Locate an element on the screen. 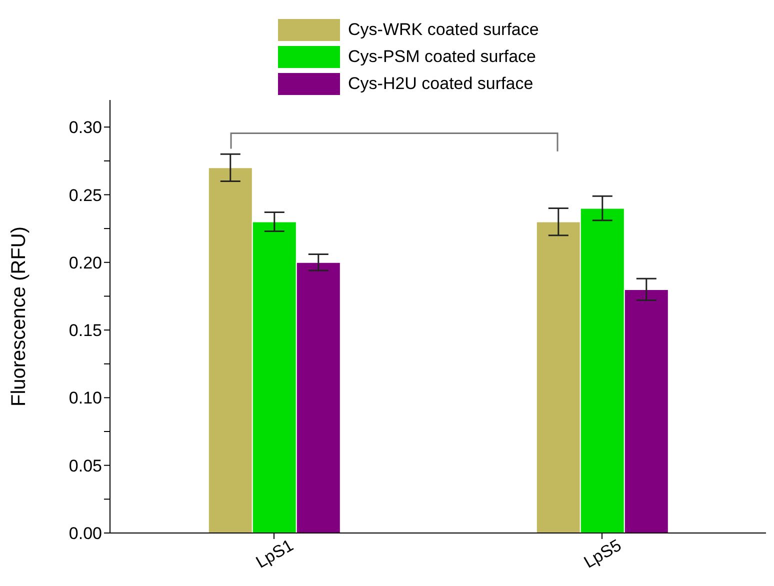  y-tick-label: 0.20 is located at coordinates (85, 262).